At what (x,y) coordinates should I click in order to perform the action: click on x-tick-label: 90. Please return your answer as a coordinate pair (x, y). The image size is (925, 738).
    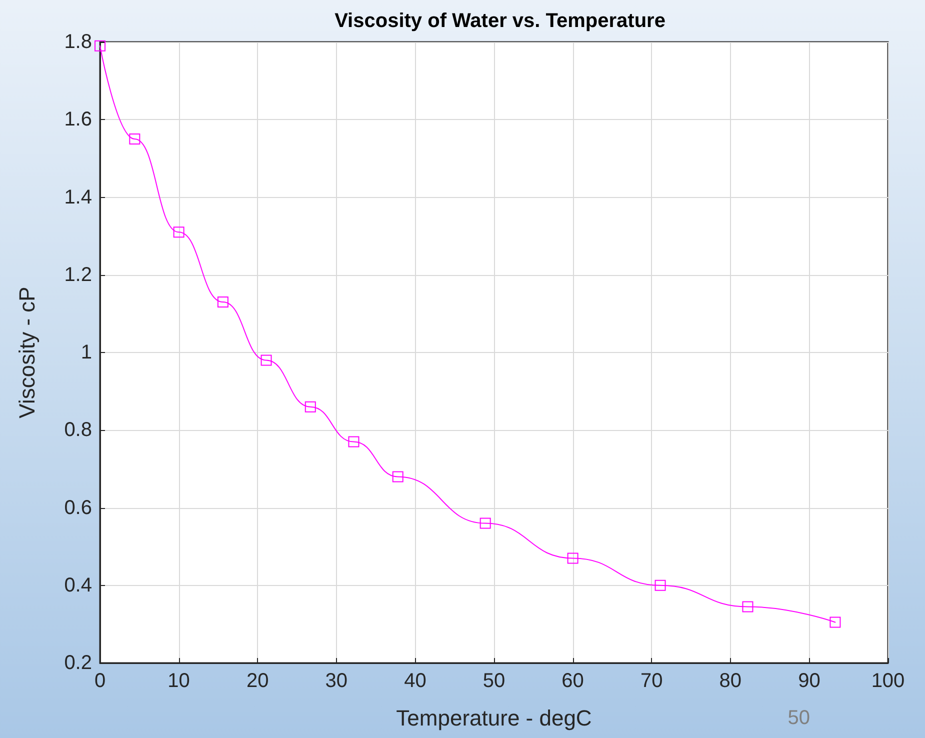
    Looking at the image, I should click on (809, 681).